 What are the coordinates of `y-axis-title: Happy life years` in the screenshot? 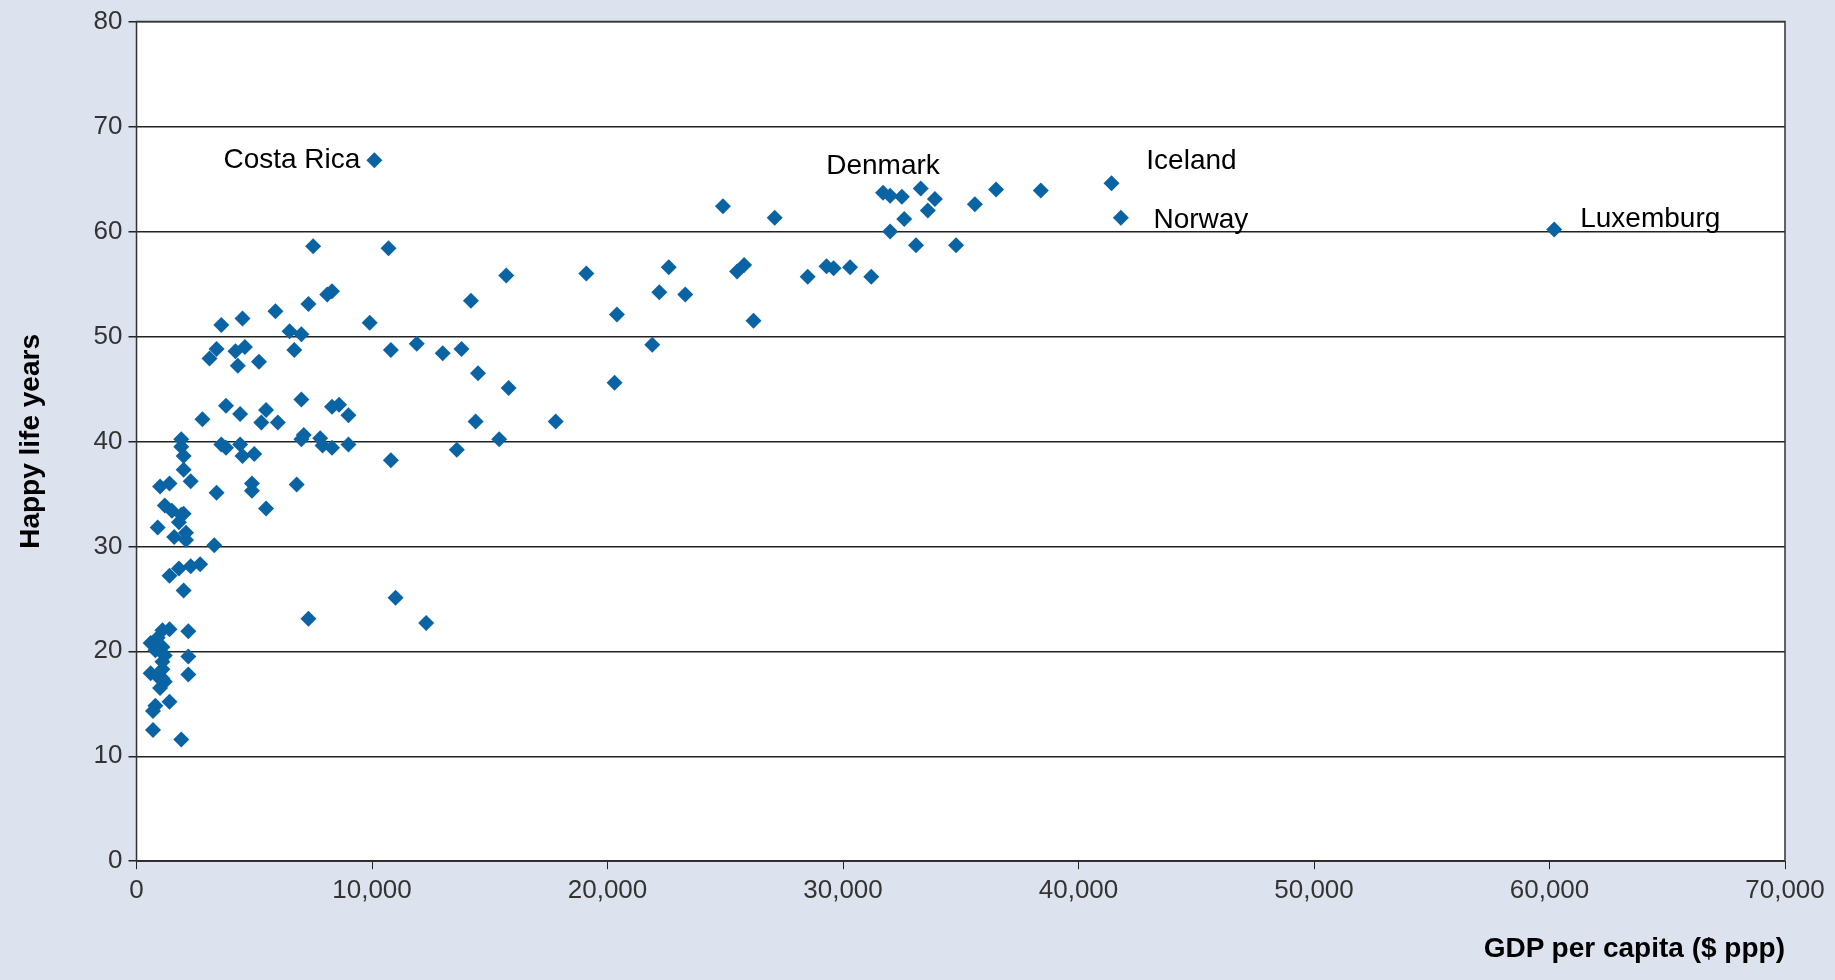 It's located at (29, 441).